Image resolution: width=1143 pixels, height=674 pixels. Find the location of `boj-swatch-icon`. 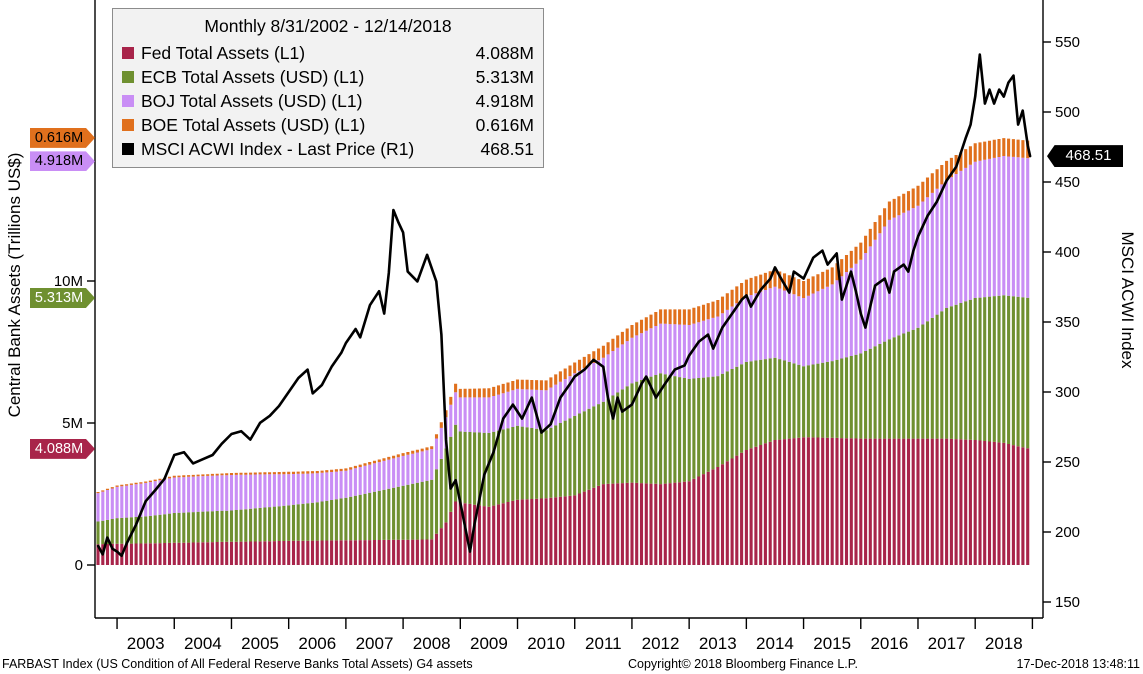

boj-swatch-icon is located at coordinates (128, 101).